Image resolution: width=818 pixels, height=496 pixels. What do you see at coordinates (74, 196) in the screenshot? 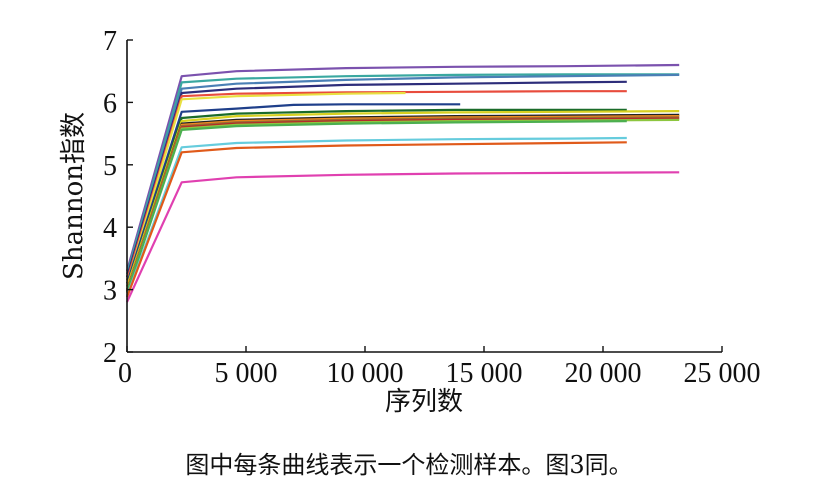
I see `y-axis-title: Shannon指数` at bounding box center [74, 196].